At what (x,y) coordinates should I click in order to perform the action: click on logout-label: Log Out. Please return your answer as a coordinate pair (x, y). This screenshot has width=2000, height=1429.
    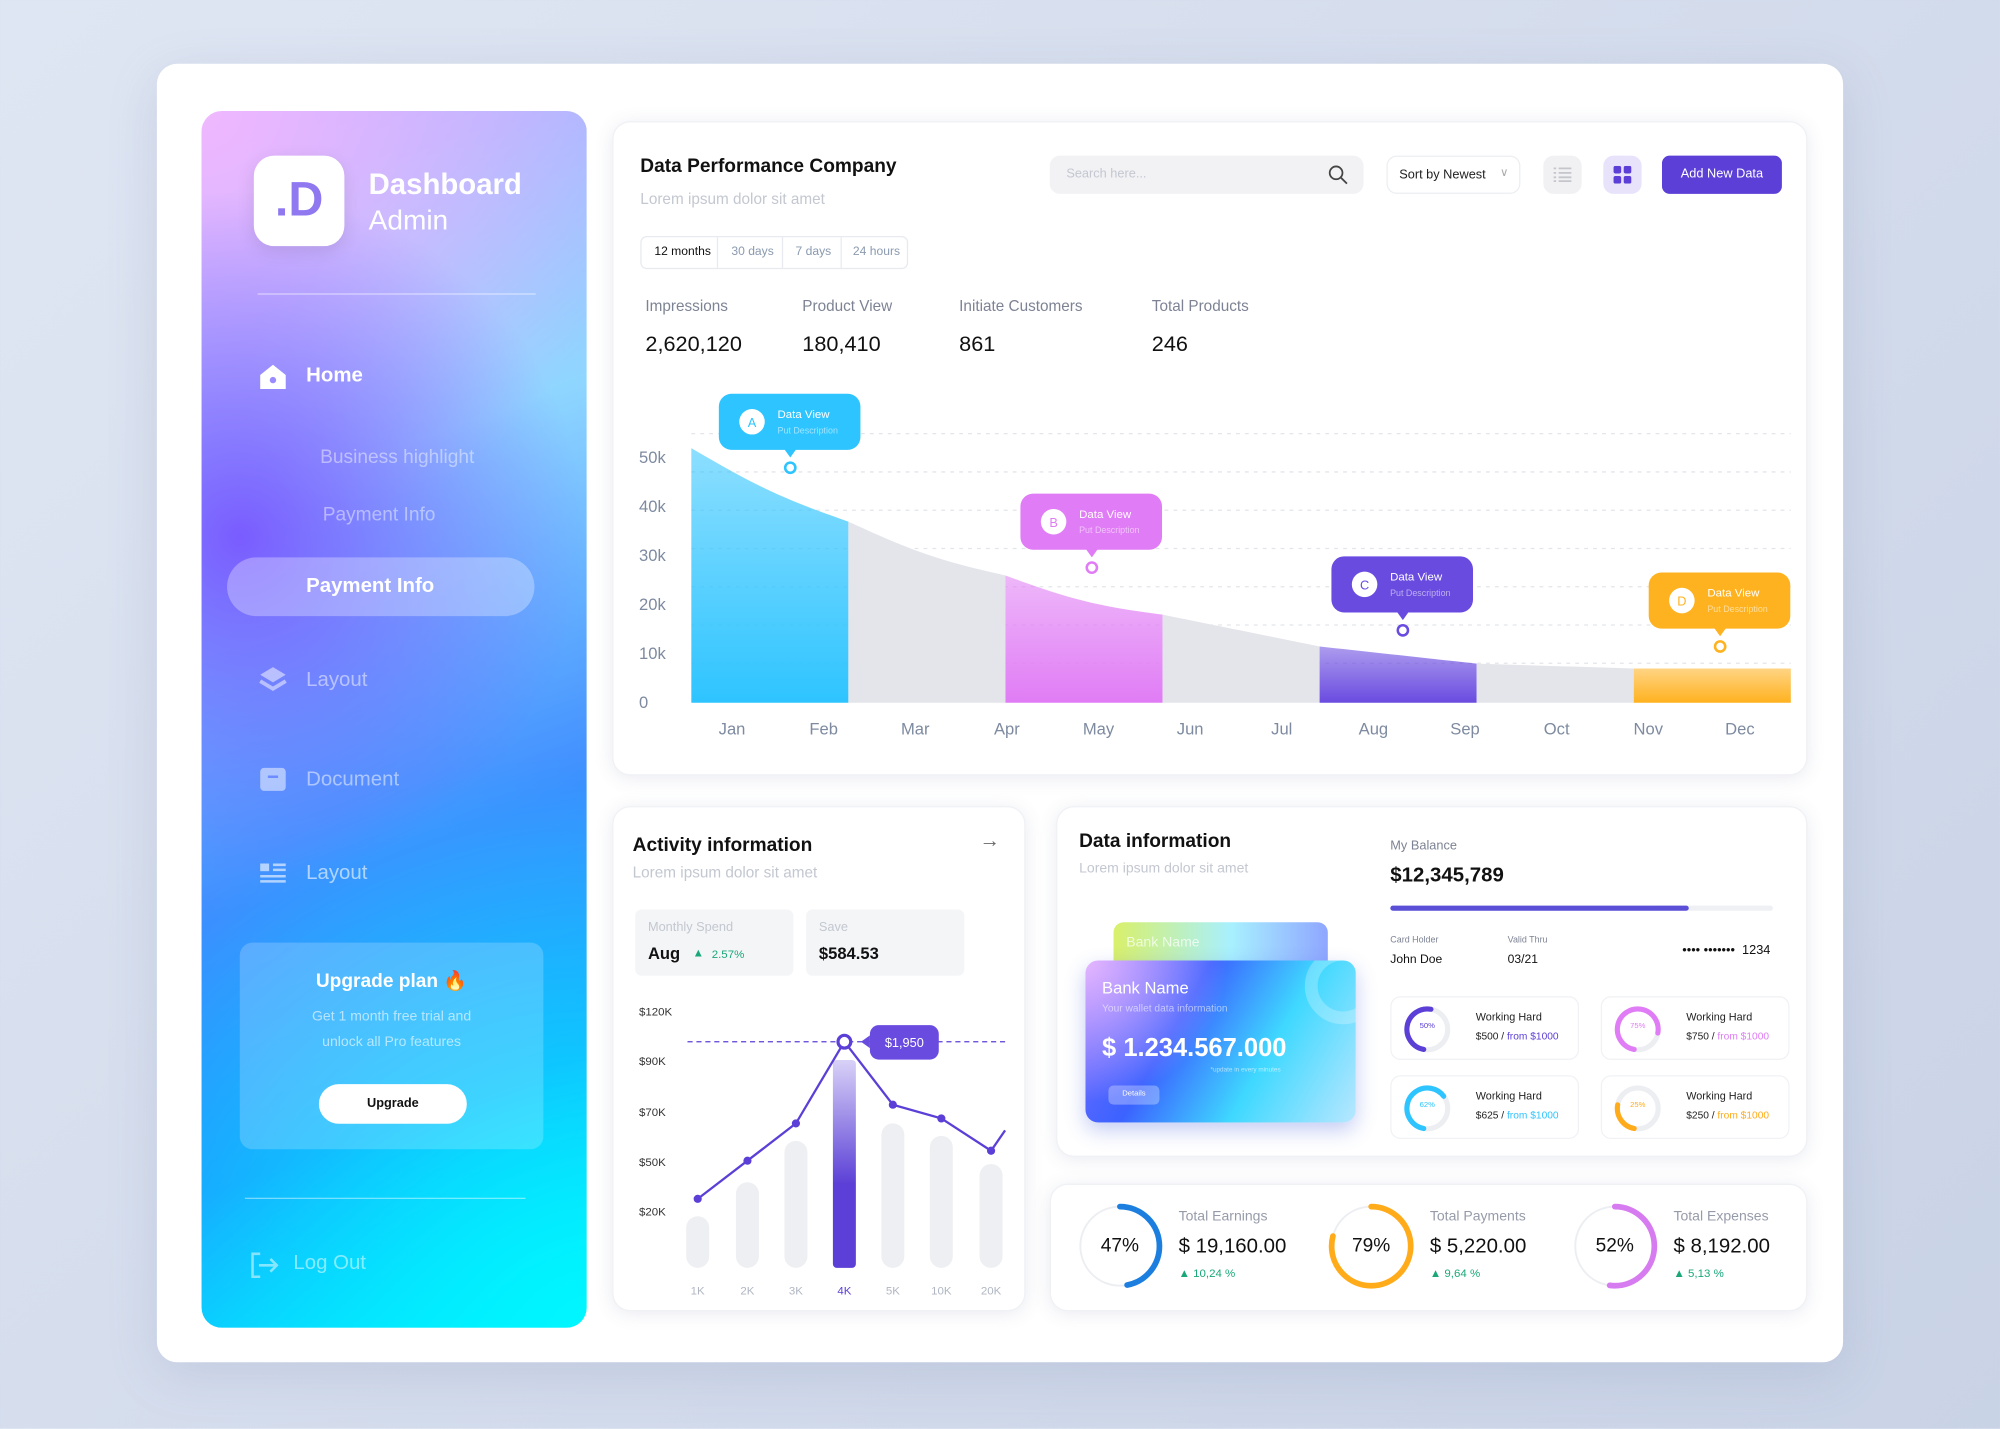
    Looking at the image, I should click on (329, 1263).